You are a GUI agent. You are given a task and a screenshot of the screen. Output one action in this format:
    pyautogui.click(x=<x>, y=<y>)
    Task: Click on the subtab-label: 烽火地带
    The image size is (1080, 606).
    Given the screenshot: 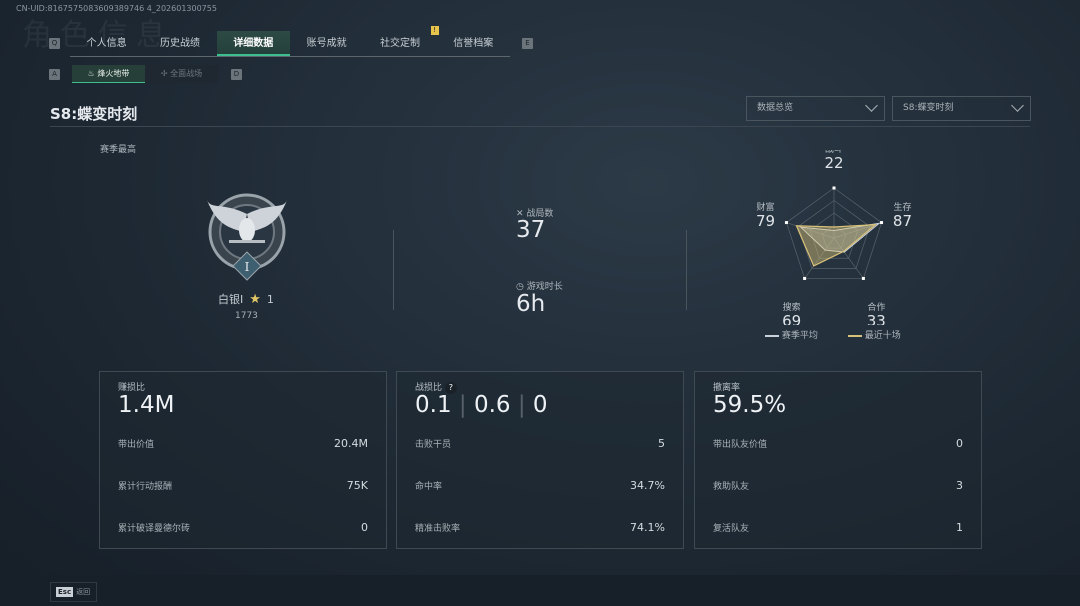 What is the action you would take?
    pyautogui.click(x=113, y=73)
    